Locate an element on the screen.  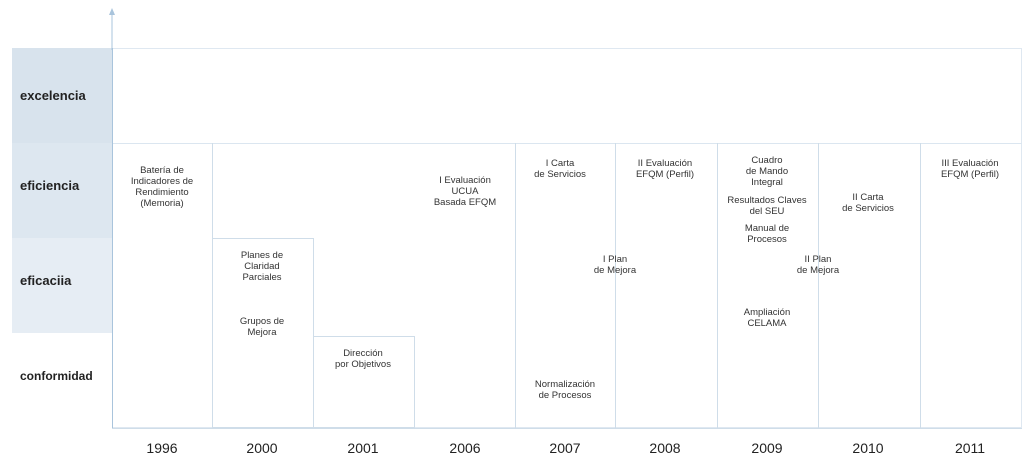
event-plan-mejora-2: II Plan de Mejora is located at coordinates (818, 265).